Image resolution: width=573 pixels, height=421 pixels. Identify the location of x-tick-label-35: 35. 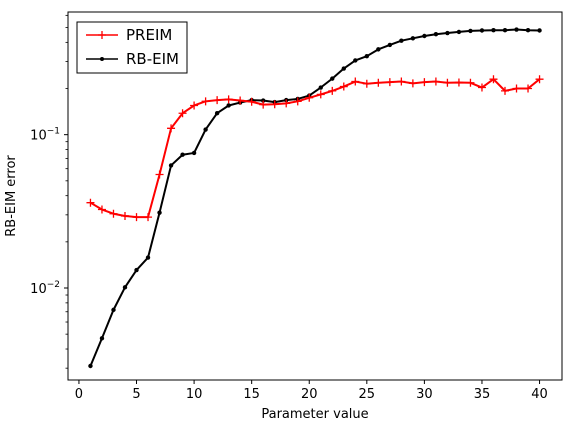
(482, 394).